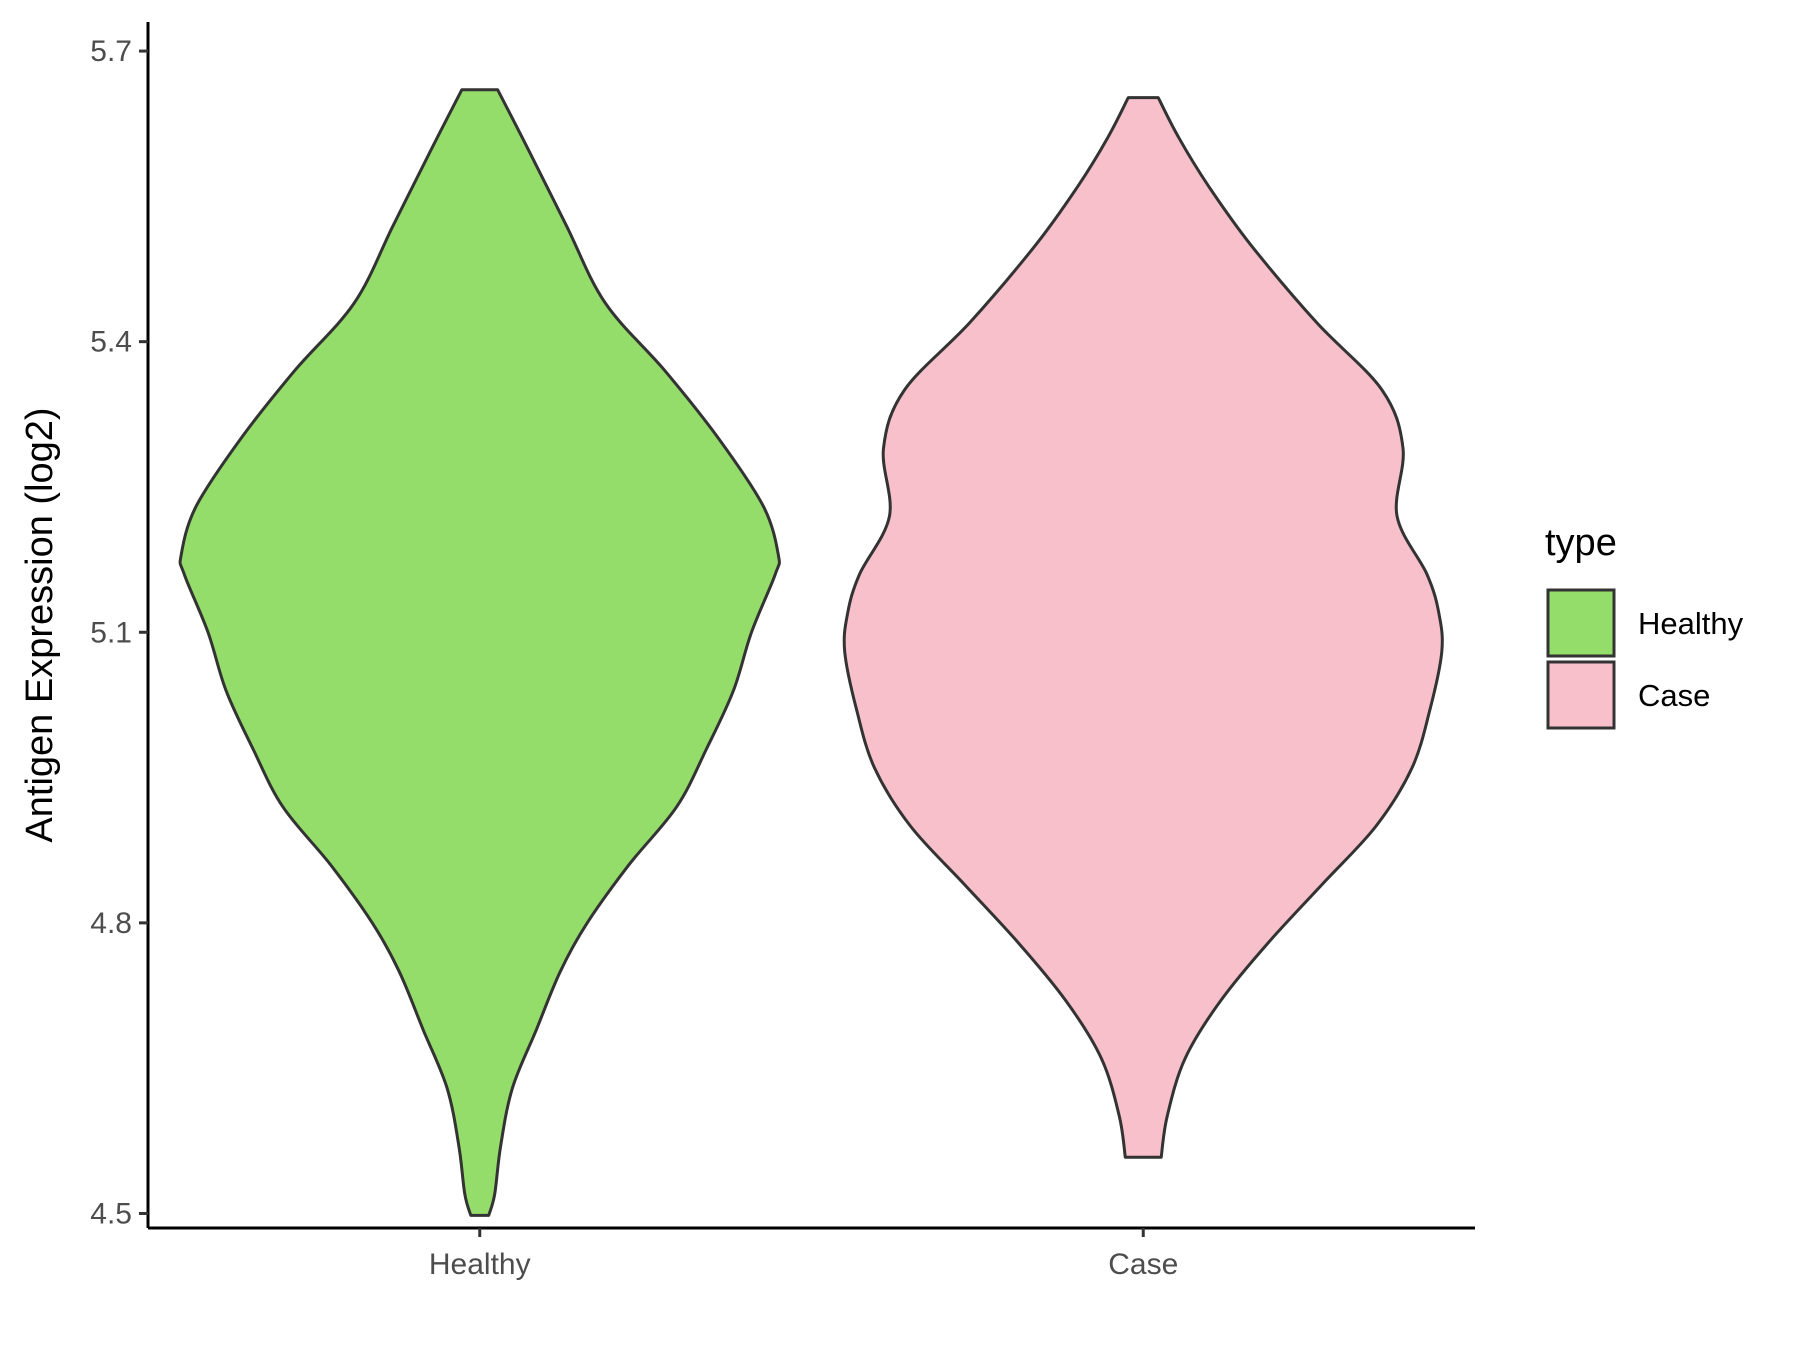  Describe the element at coordinates (1143, 1264) in the screenshot. I see `x-tick-label: Case` at that location.